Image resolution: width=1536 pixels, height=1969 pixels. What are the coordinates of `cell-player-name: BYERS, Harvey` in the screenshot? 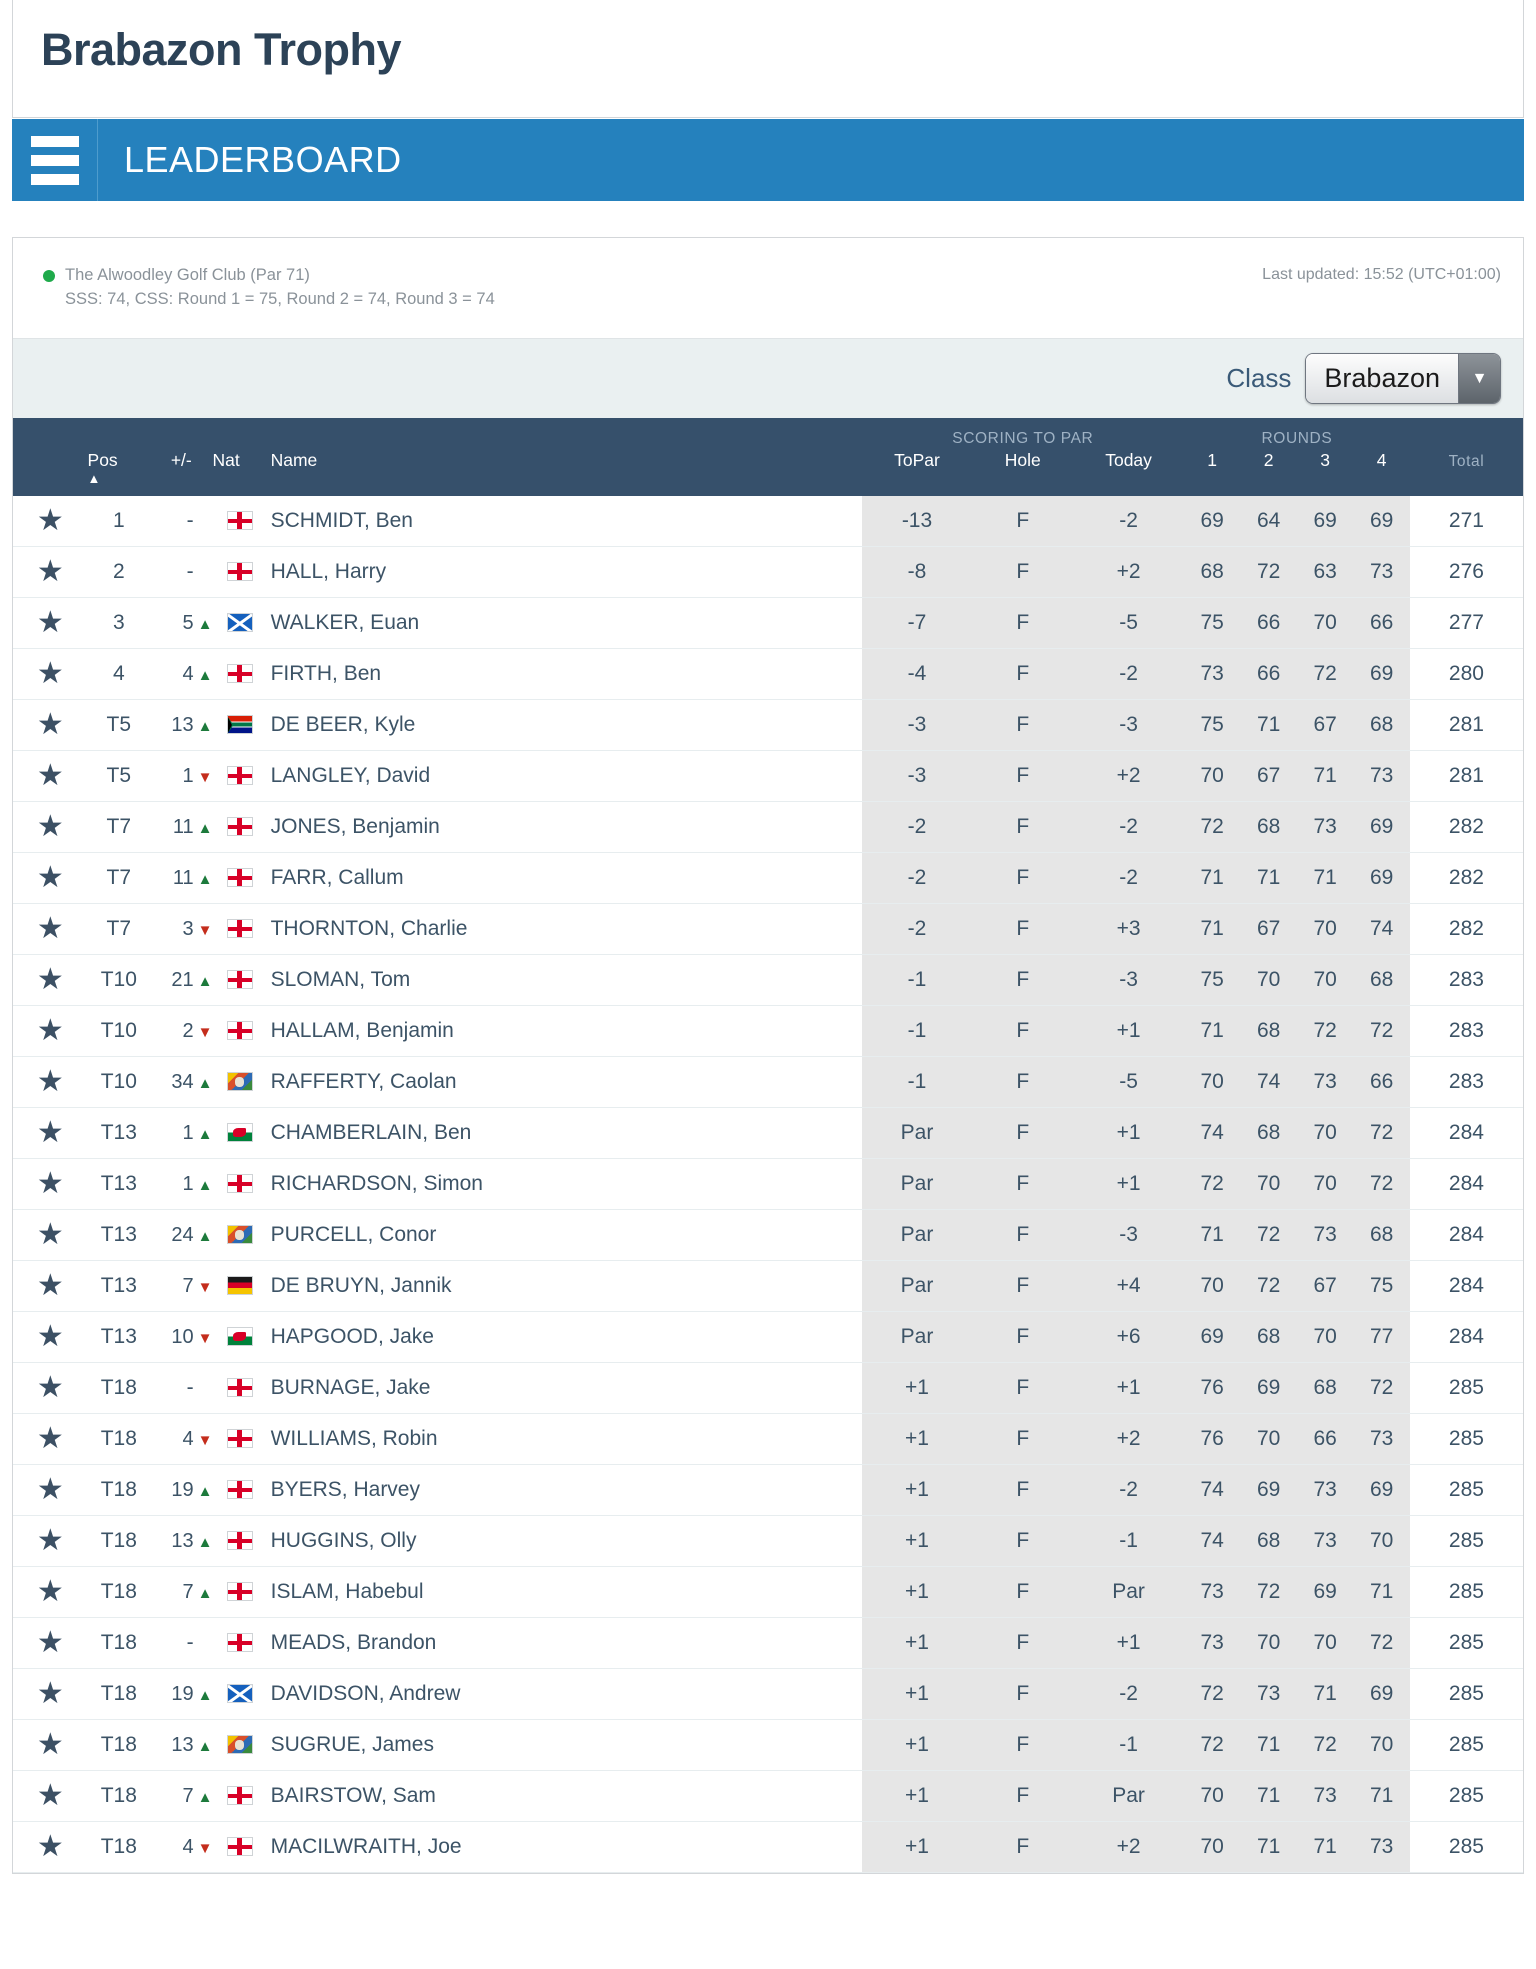 It's located at (561, 1490).